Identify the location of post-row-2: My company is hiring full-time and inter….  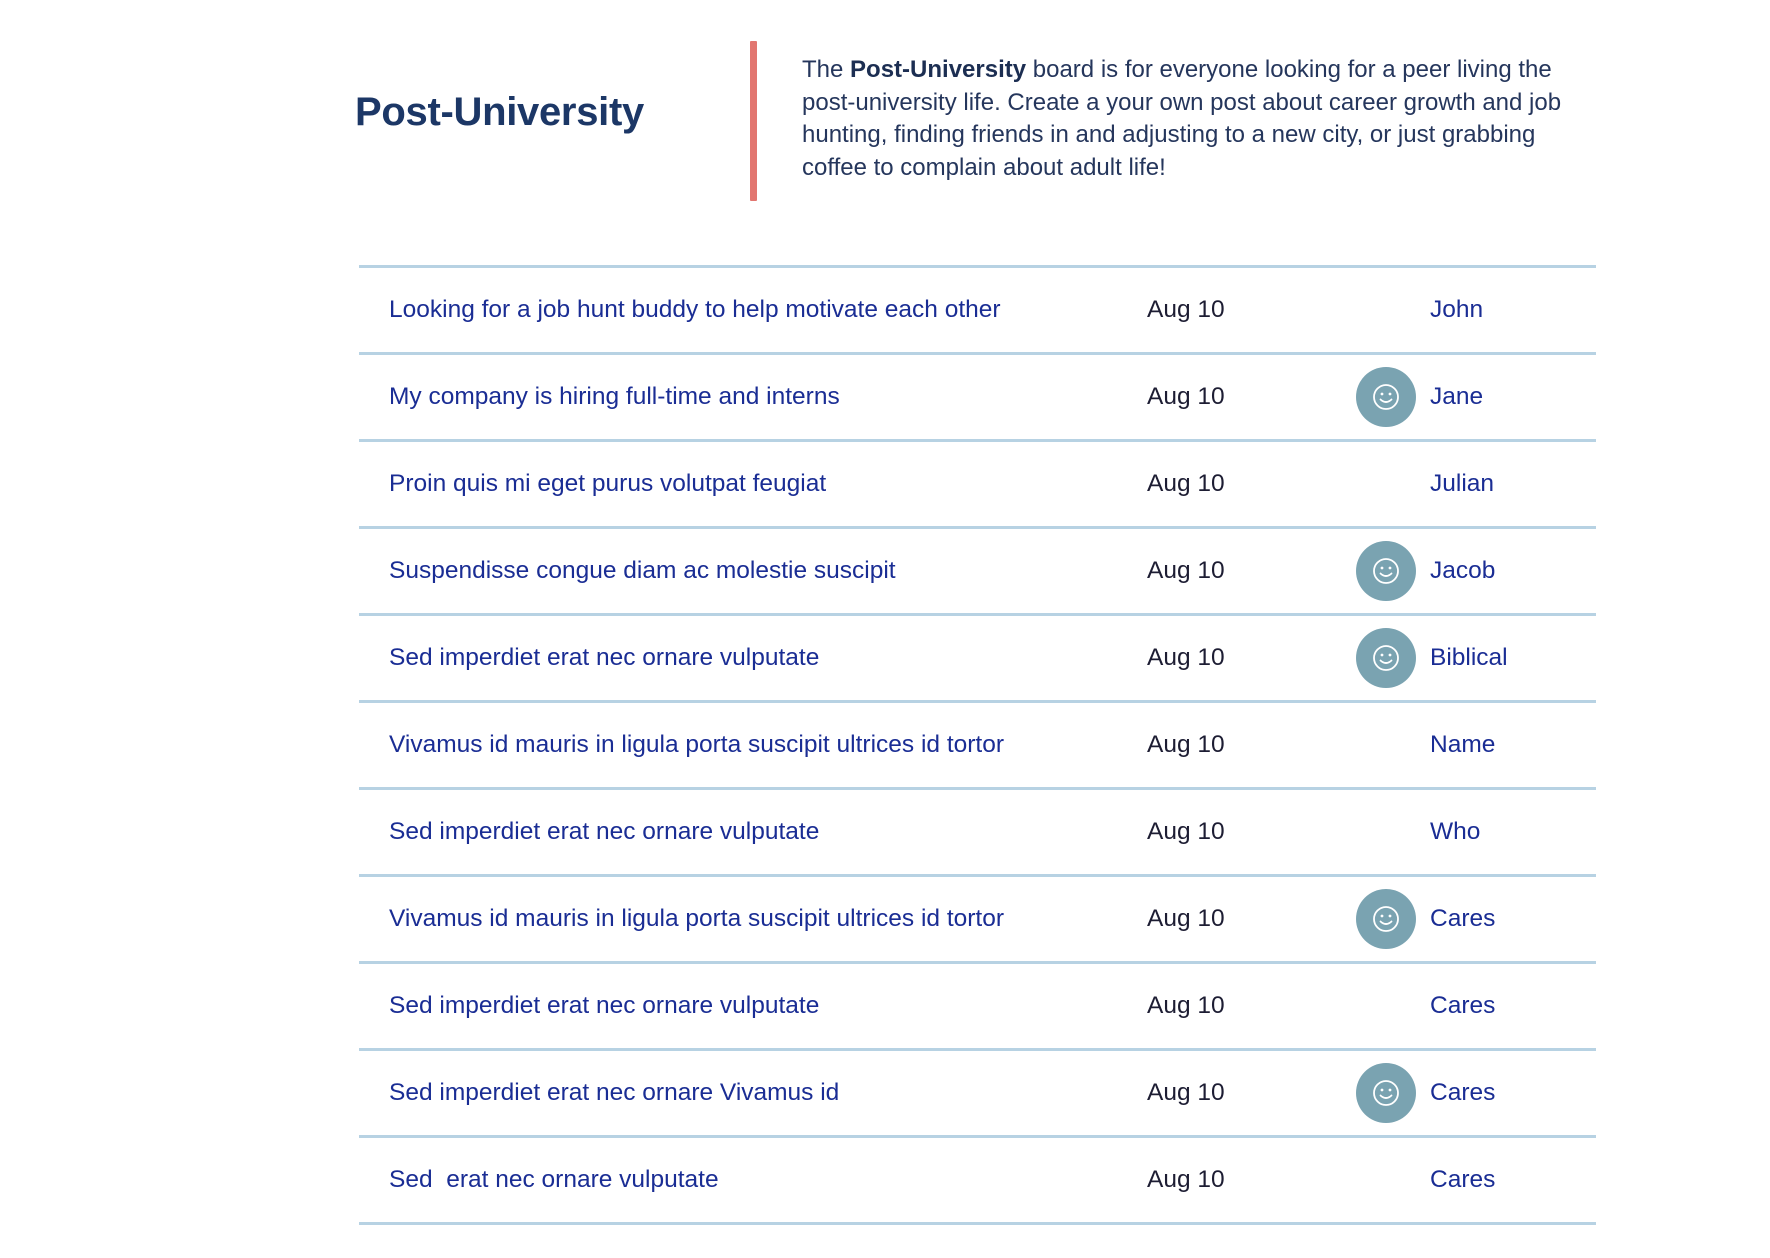
(977, 398).